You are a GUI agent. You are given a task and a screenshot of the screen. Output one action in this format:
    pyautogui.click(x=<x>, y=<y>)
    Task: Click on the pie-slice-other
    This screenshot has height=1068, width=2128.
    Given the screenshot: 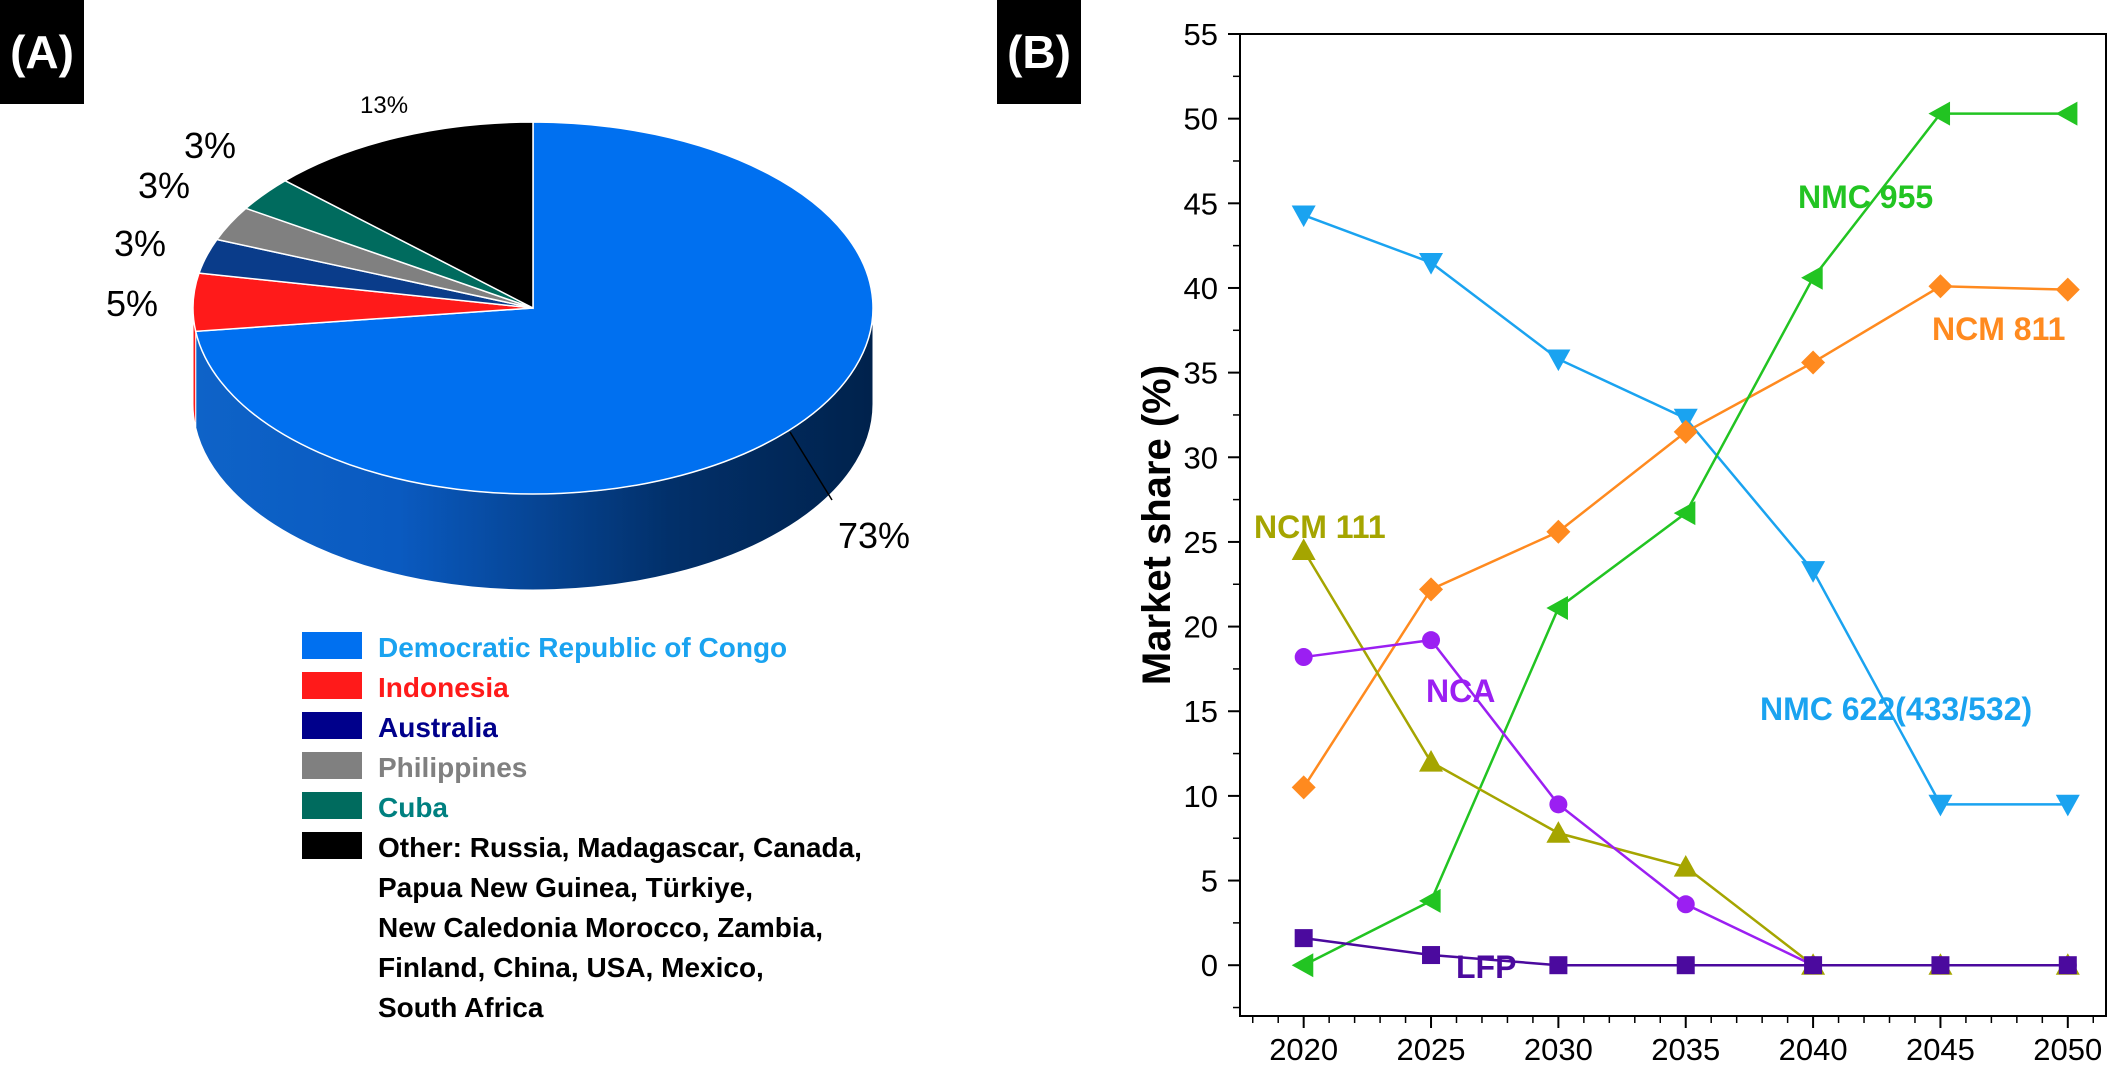 What is the action you would take?
    pyautogui.click(x=408, y=215)
    